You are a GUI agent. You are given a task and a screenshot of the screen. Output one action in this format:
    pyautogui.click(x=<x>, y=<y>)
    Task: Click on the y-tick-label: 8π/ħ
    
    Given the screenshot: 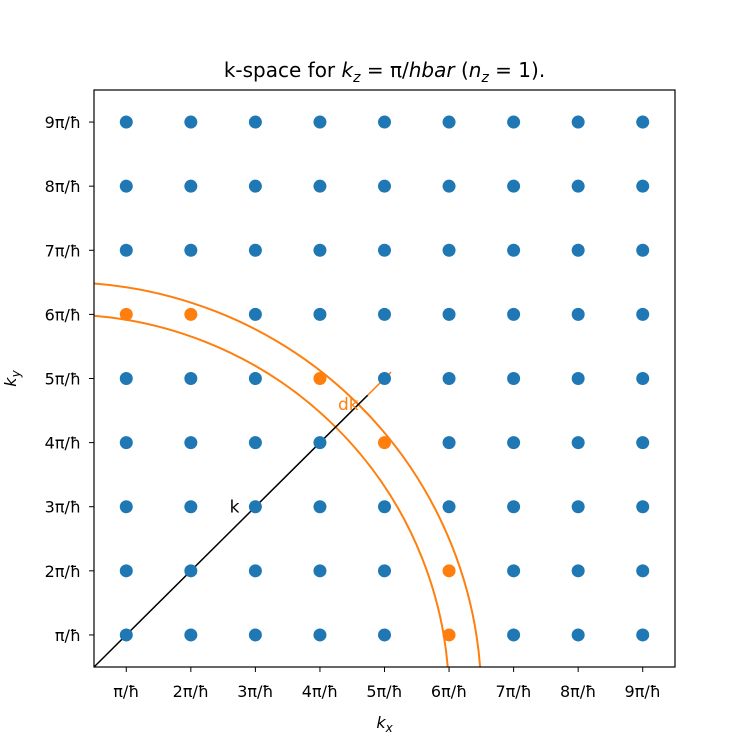 What is the action you would take?
    pyautogui.click(x=63, y=186)
    